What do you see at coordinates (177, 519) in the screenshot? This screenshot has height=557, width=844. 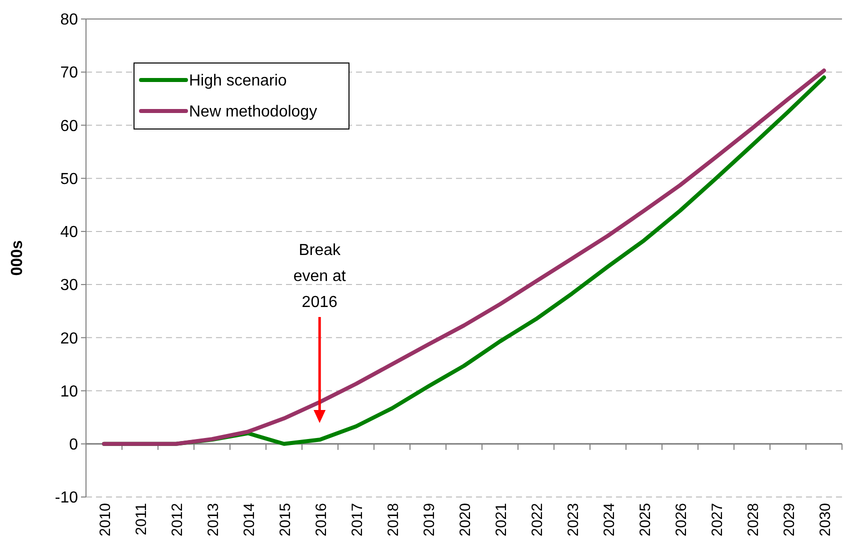 I see `x-tick-label: 2012` at bounding box center [177, 519].